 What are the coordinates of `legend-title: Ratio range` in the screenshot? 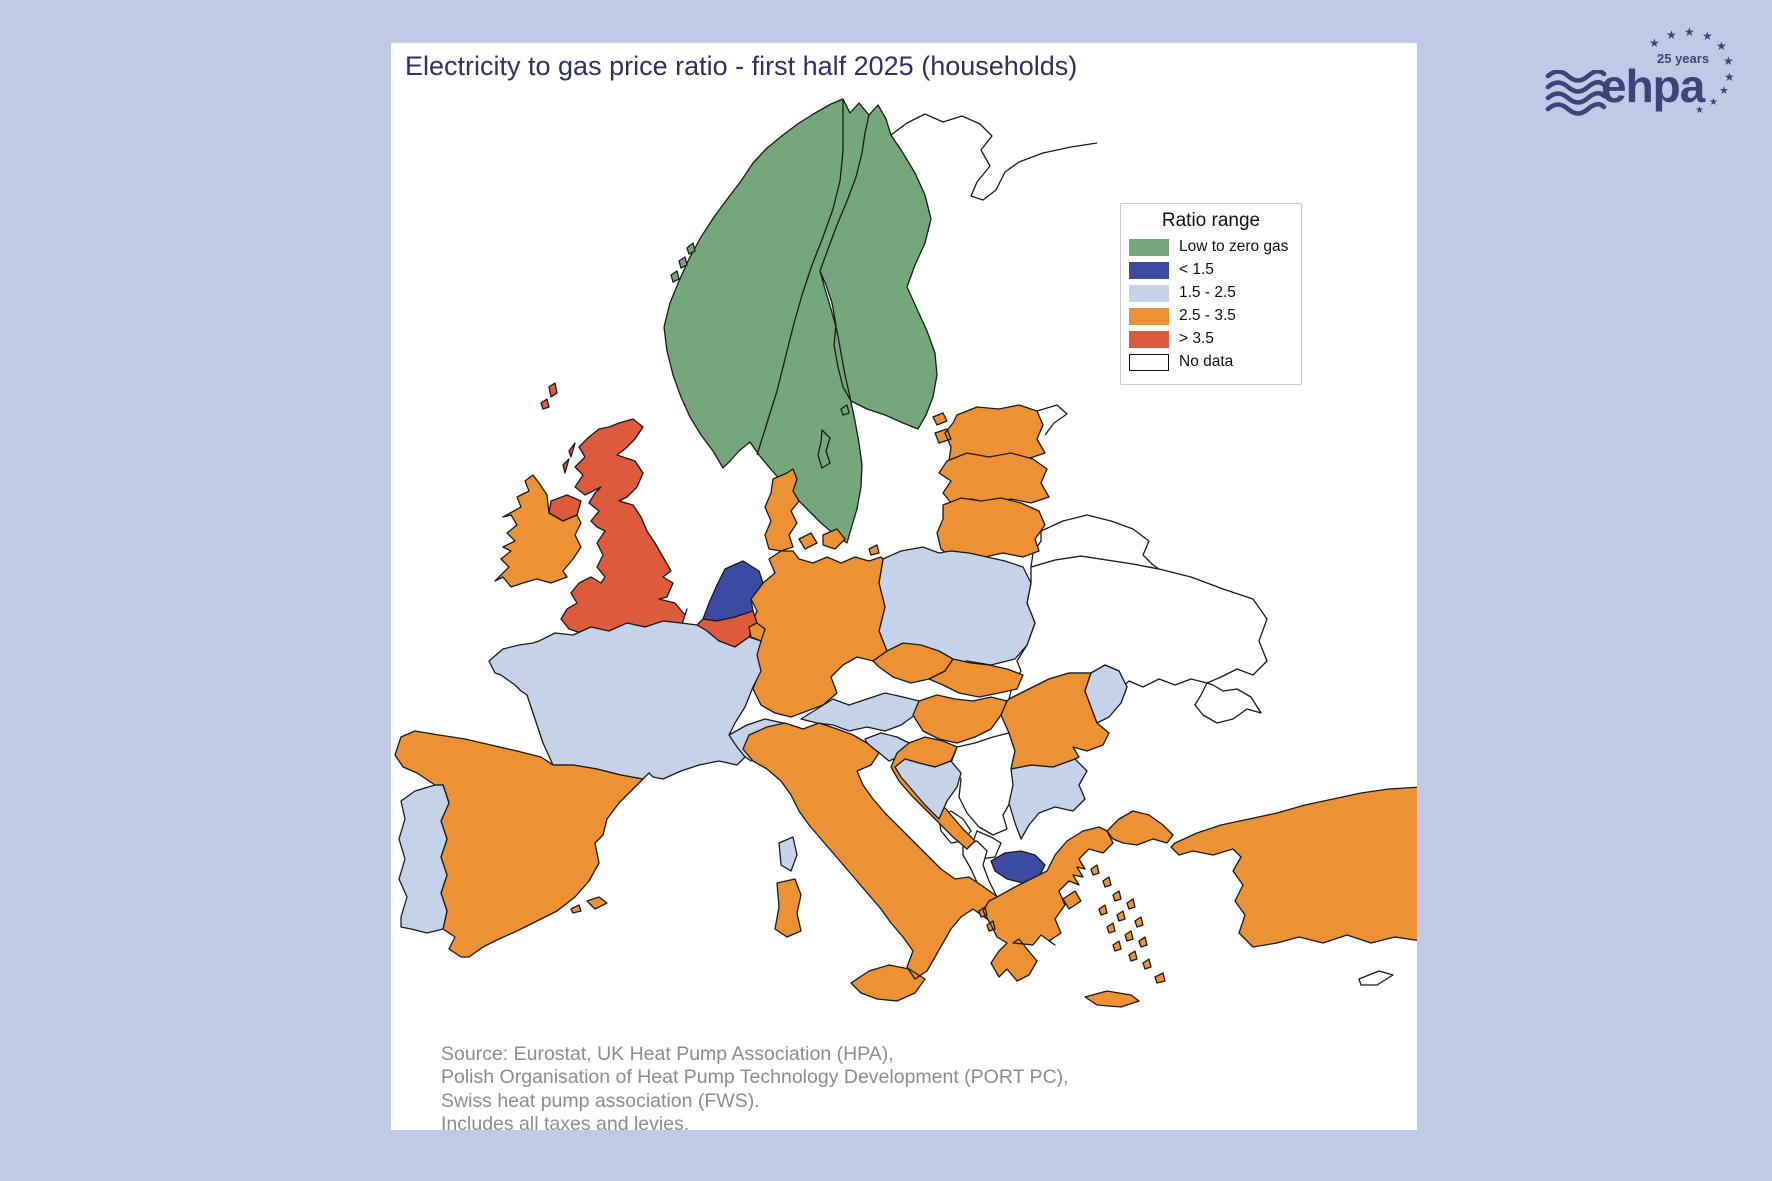 It's located at (1211, 220).